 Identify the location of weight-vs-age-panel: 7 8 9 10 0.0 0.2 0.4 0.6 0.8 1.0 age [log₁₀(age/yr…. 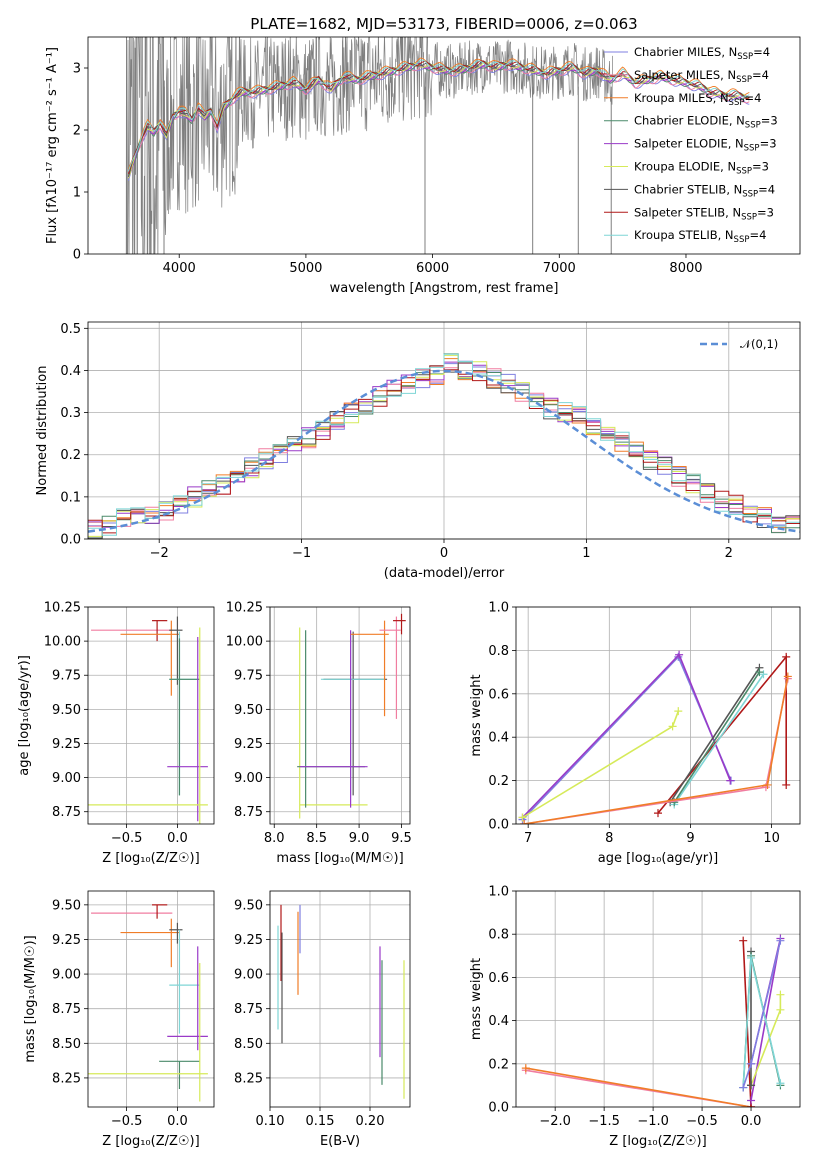
(635, 733).